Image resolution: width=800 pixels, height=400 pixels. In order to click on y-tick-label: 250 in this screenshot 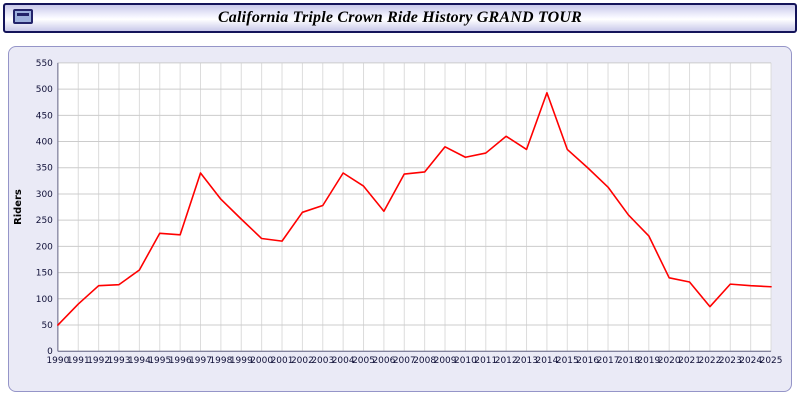, I will do `click(44, 221)`.